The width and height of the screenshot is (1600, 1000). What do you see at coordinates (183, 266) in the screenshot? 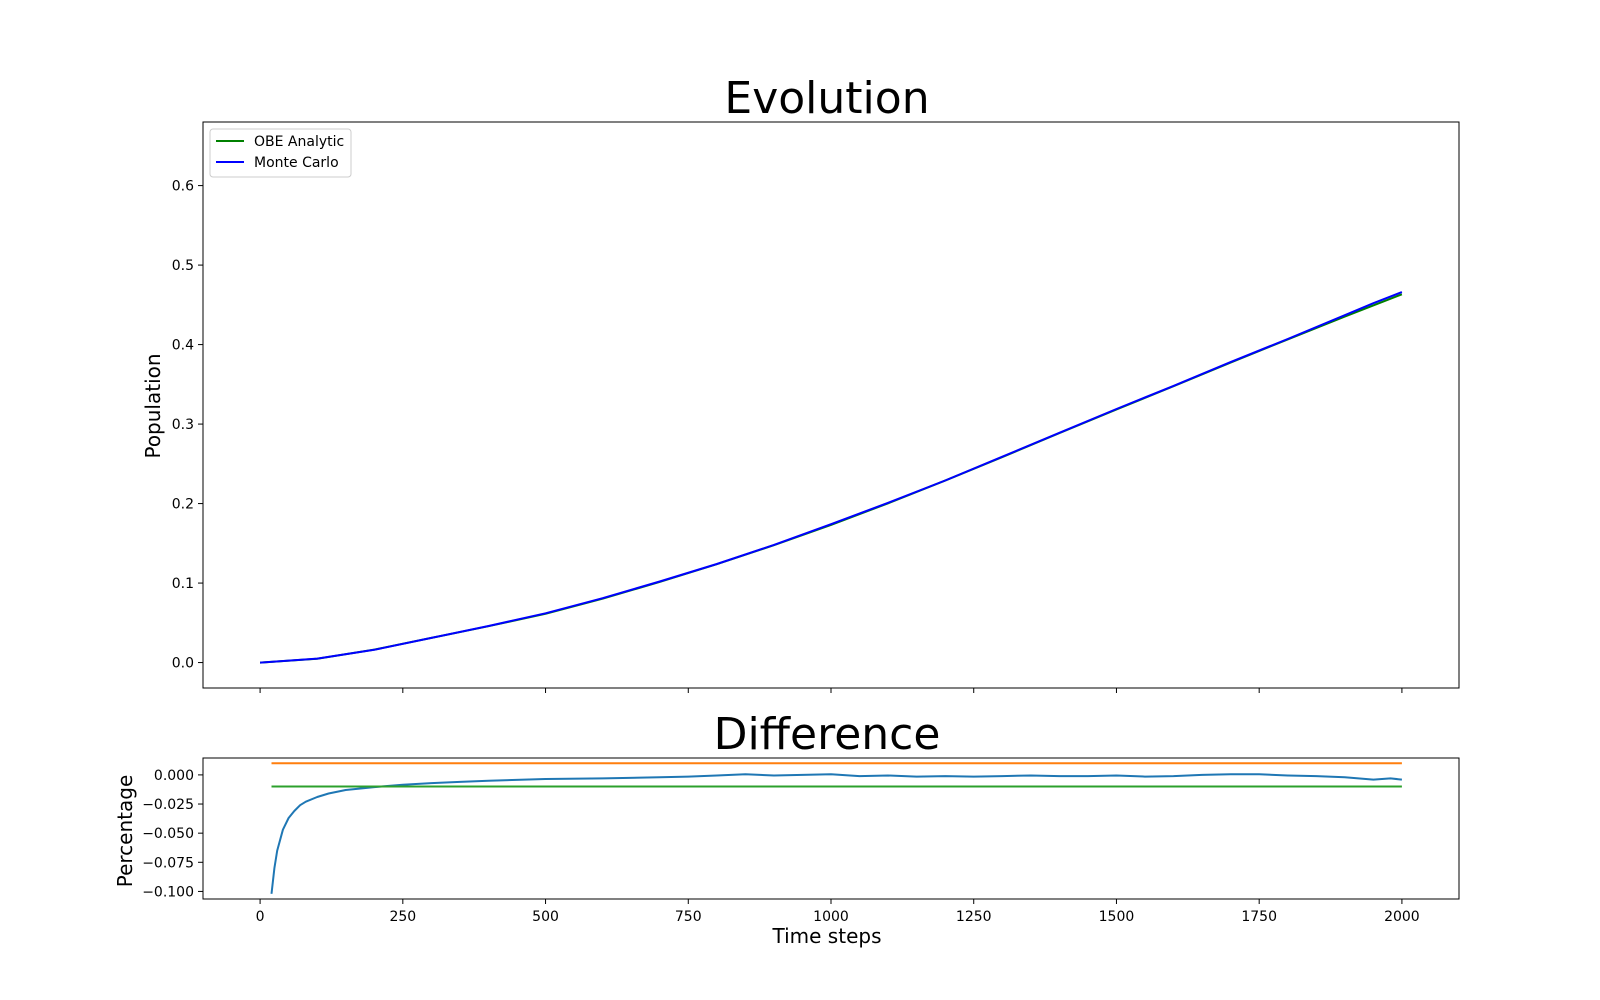
I see `evolution-y-tick-label: 0.5` at bounding box center [183, 266].